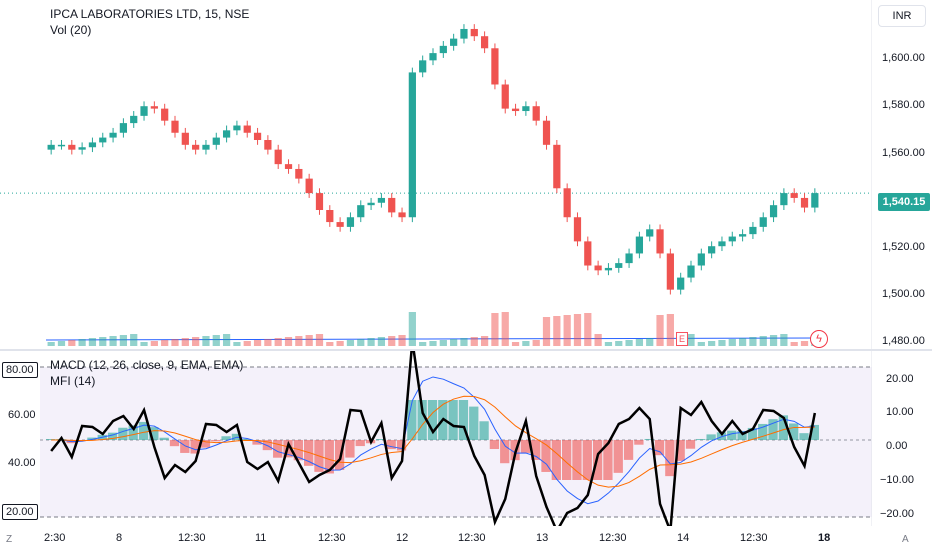 The image size is (932, 550). I want to click on volume-legend: Vol (20), so click(71, 30).